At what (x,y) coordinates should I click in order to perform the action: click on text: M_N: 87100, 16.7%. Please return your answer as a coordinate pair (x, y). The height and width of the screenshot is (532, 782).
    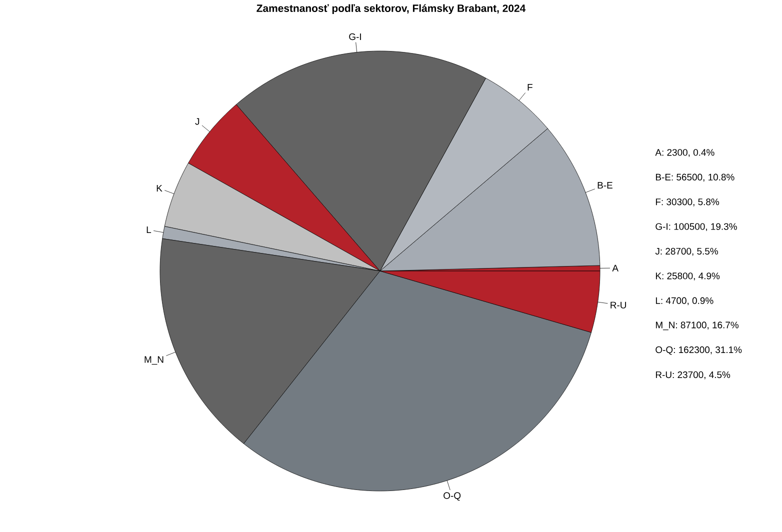
    Looking at the image, I should click on (697, 326).